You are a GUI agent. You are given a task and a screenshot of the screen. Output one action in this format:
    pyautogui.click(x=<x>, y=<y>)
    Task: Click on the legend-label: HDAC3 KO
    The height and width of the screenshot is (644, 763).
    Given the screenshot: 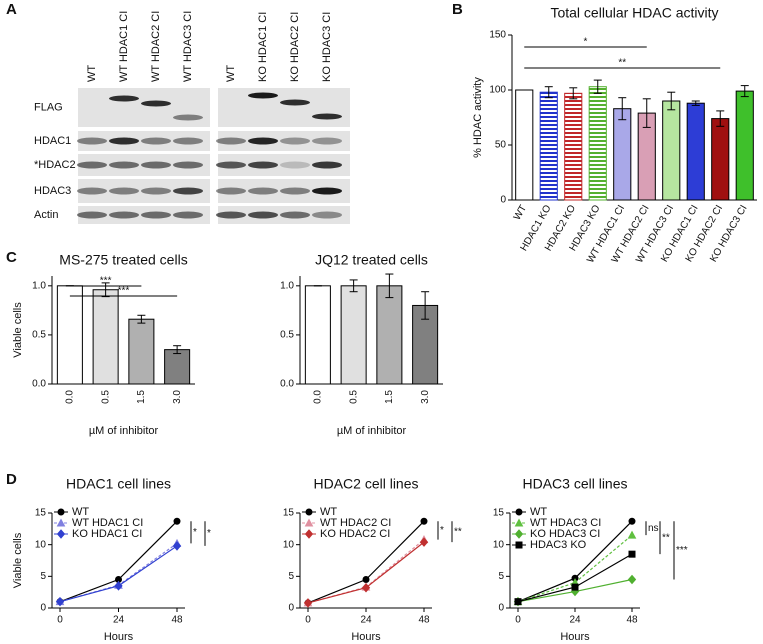 What is the action you would take?
    pyautogui.click(x=558, y=545)
    